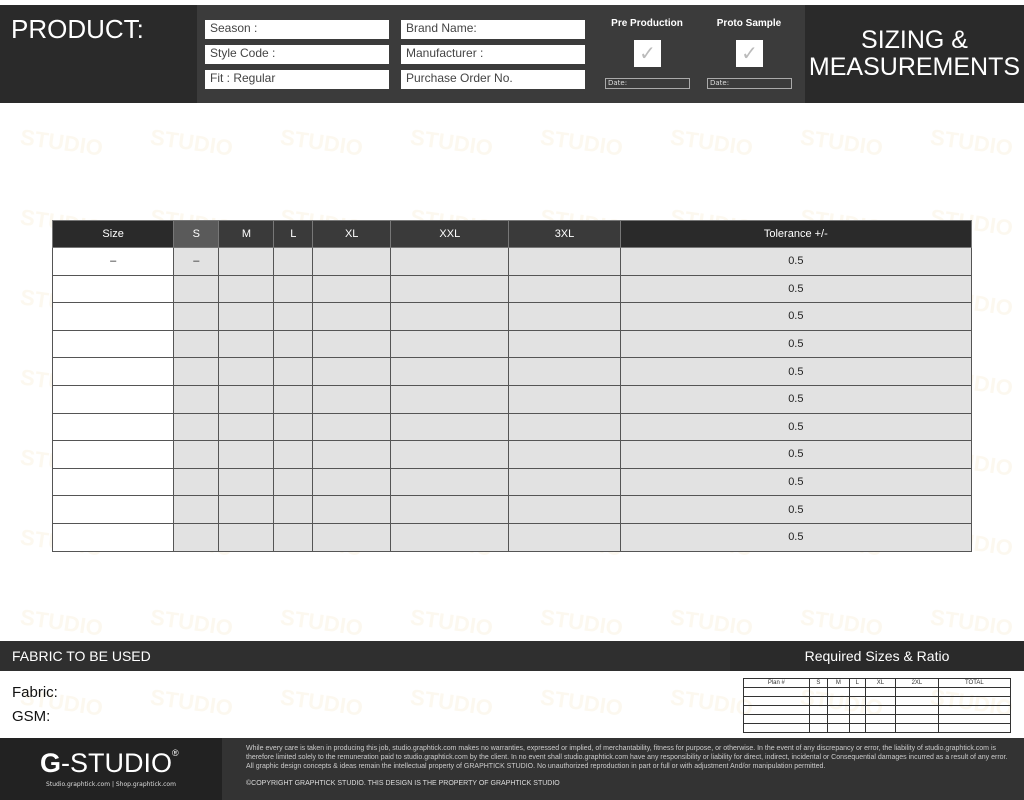 Image resolution: width=1024 pixels, height=800 pixels. Describe the element at coordinates (113, 261) in the screenshot. I see `measurement-cell: –` at that location.